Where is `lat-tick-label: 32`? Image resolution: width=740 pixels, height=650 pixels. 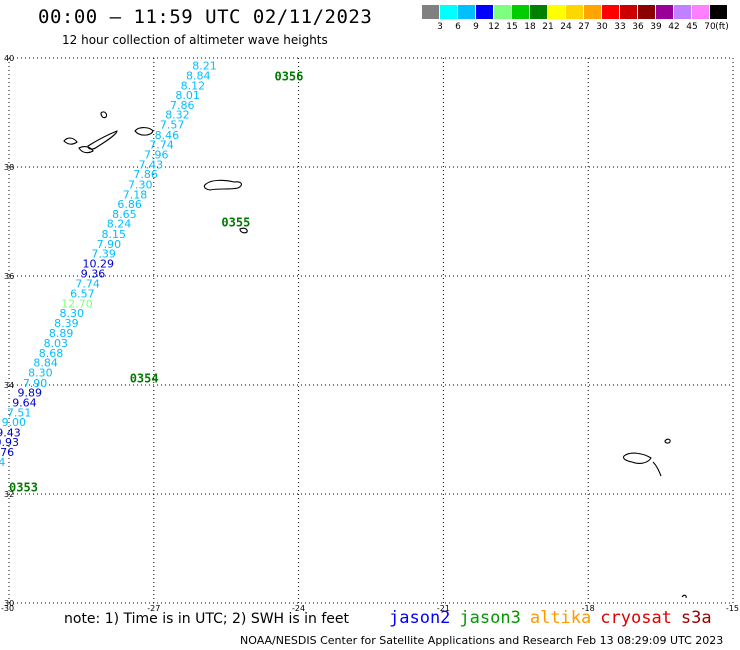
lat-tick-label: 32 is located at coordinates (9, 494).